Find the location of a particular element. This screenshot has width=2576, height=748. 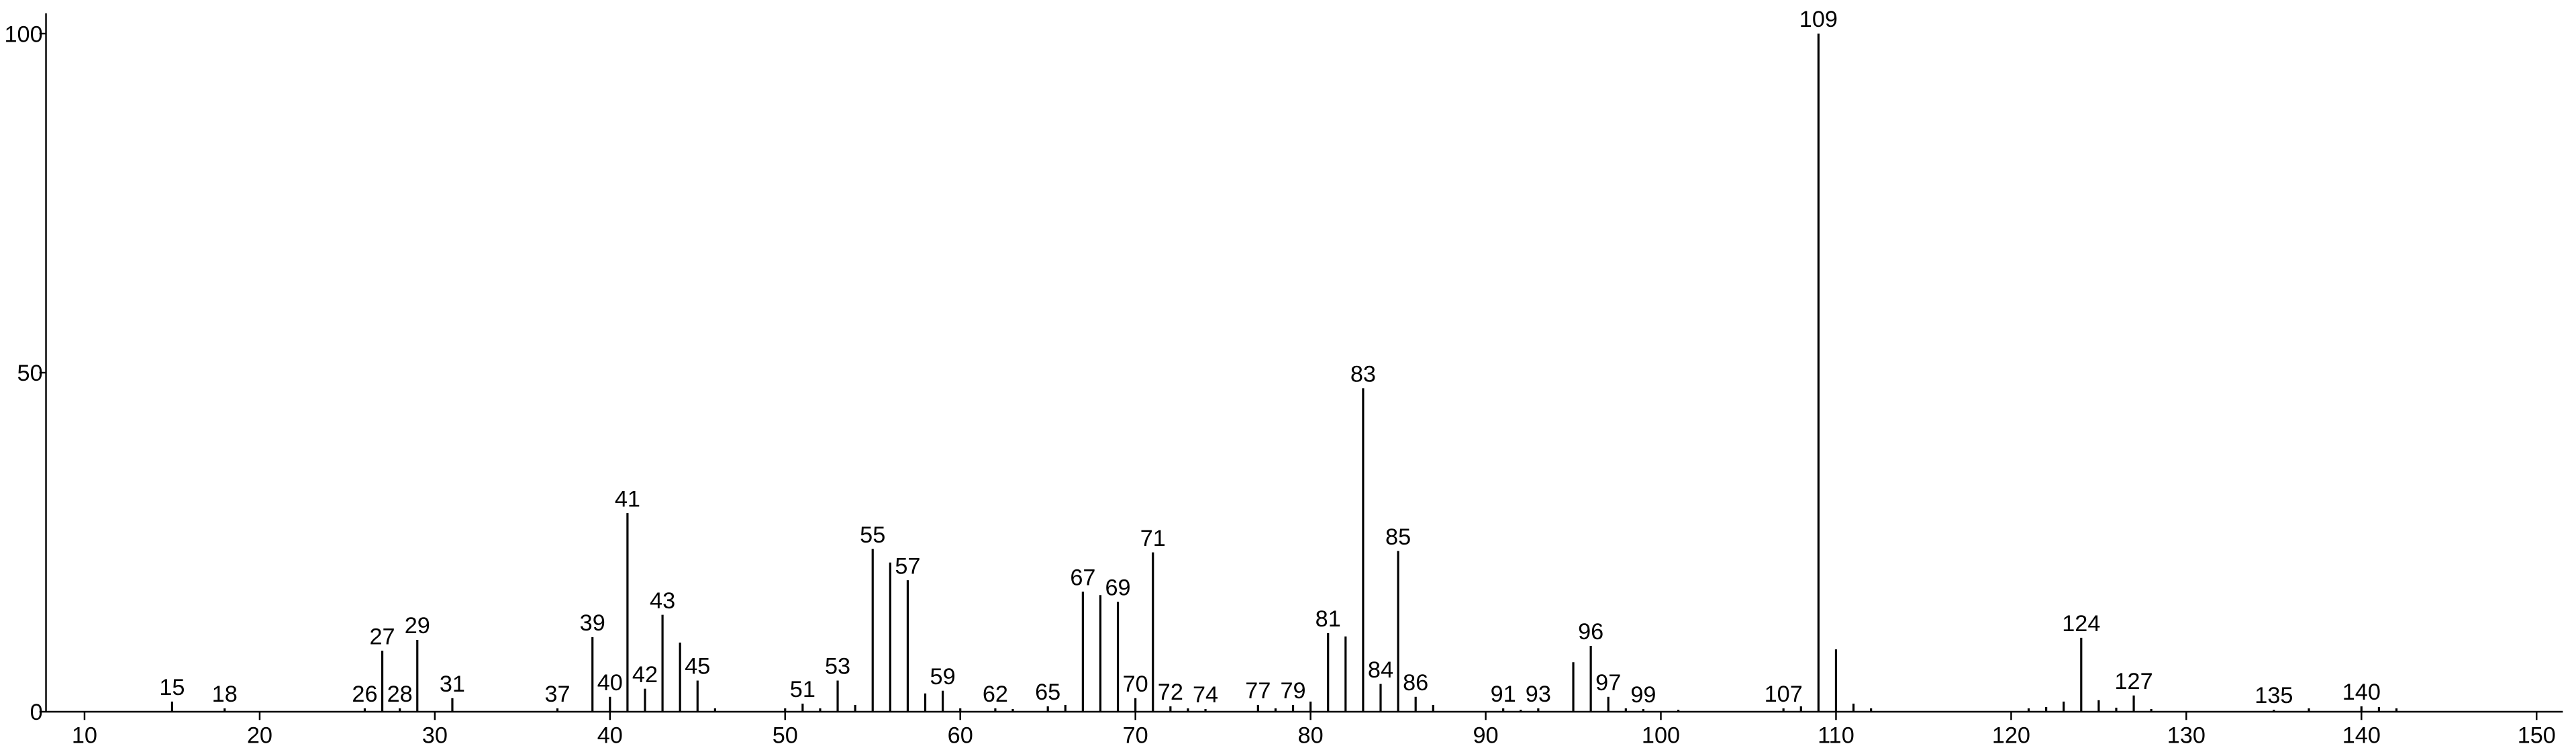

x-tick-label: 130 is located at coordinates (2186, 735).